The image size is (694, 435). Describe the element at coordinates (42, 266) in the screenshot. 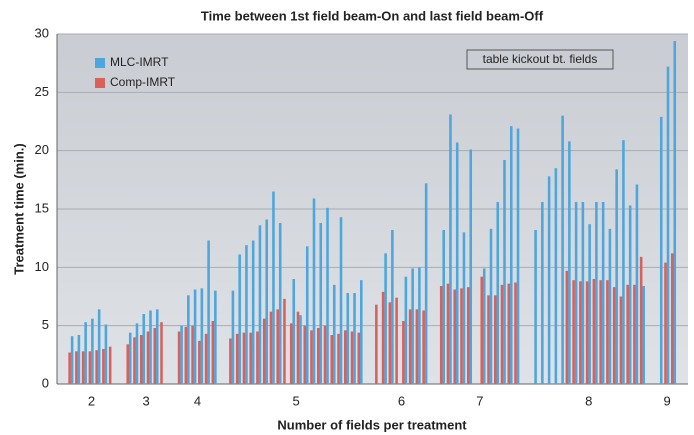

I see `y-tick-label: 10` at that location.